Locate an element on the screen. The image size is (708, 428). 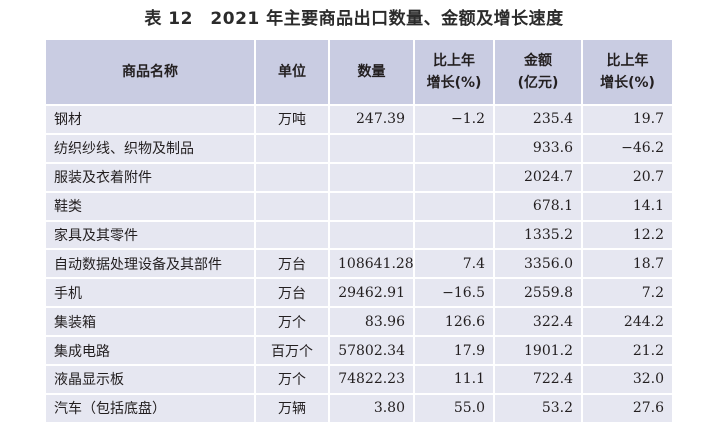
cell-amt-growth: 18.7 is located at coordinates (627, 263).